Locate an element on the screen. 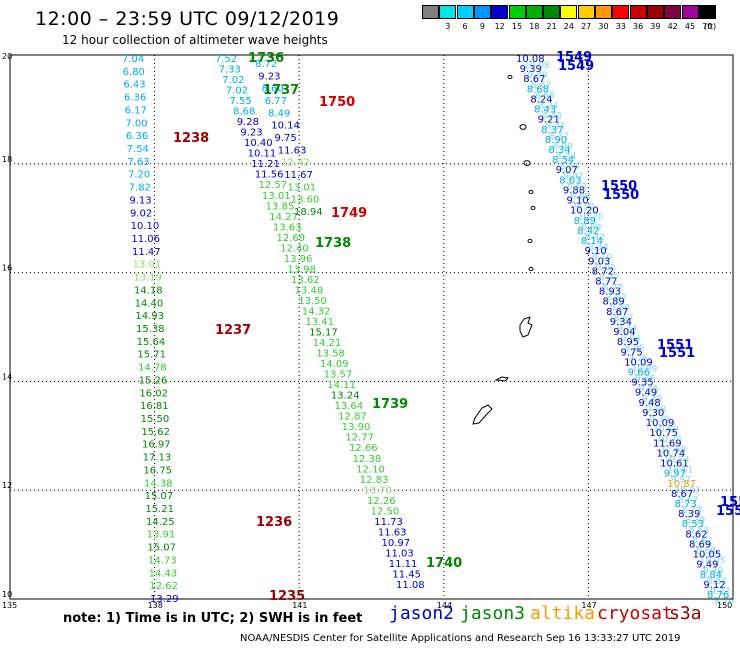 This screenshot has width=740, height=650. track-b-value: 12.38 is located at coordinates (367, 459).